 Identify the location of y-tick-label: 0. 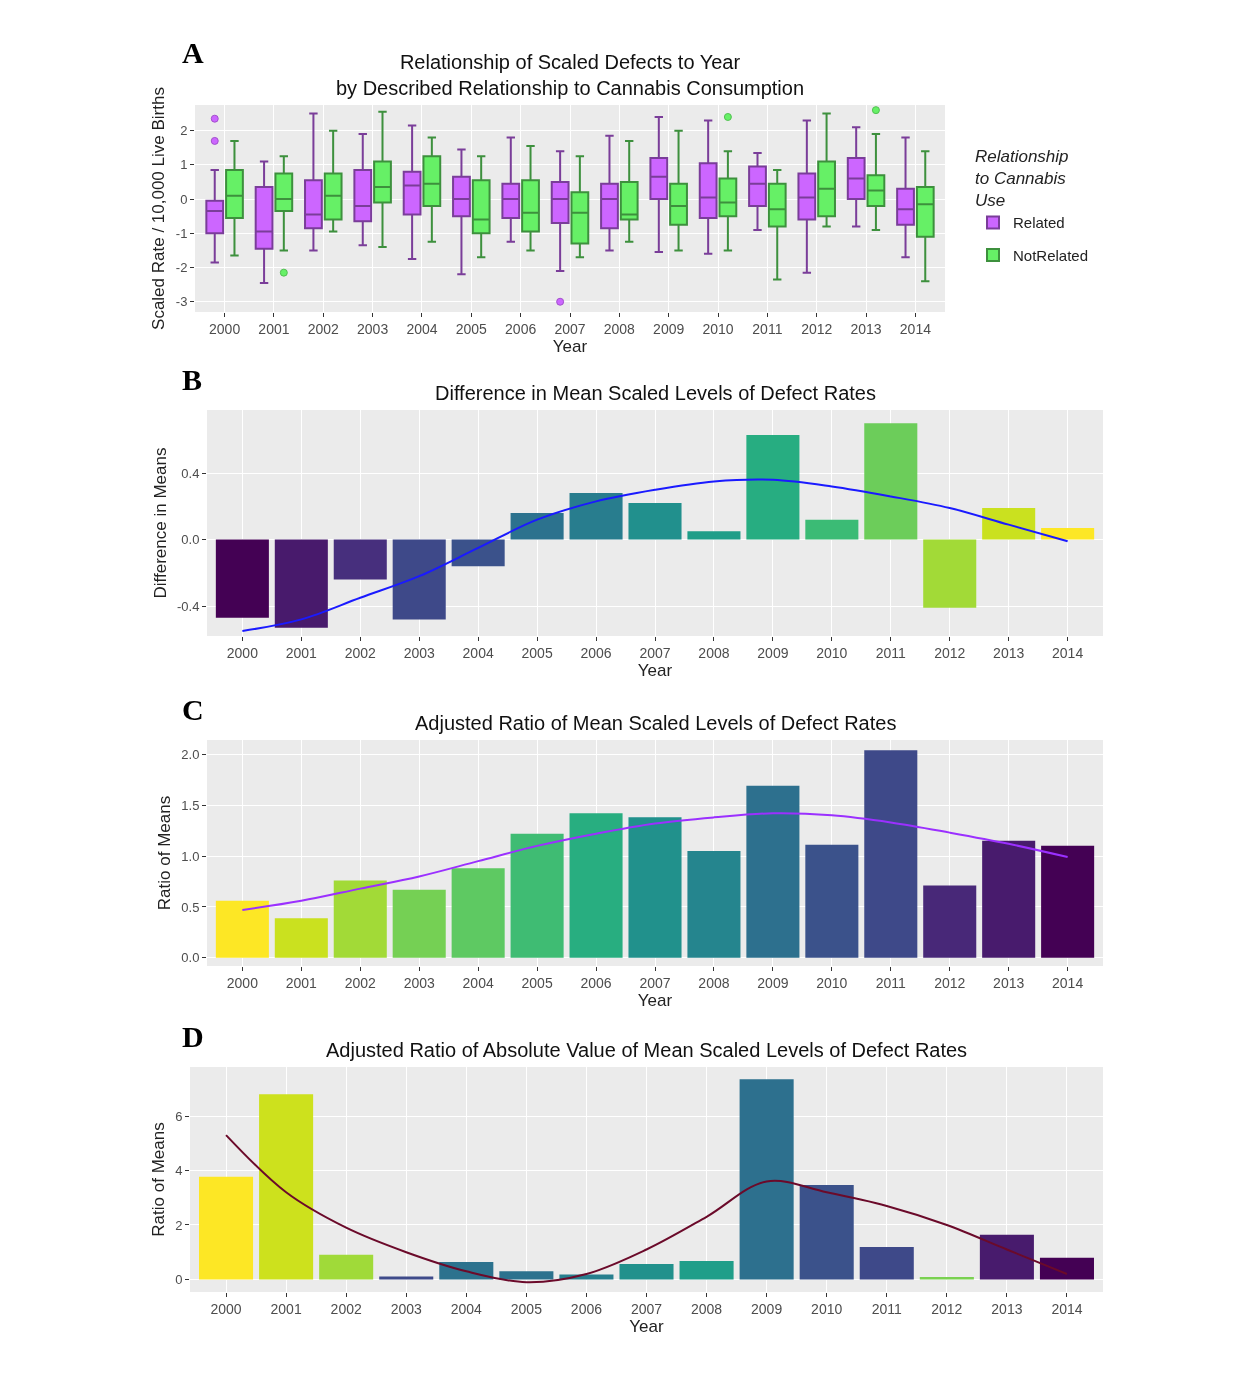
(184, 199).